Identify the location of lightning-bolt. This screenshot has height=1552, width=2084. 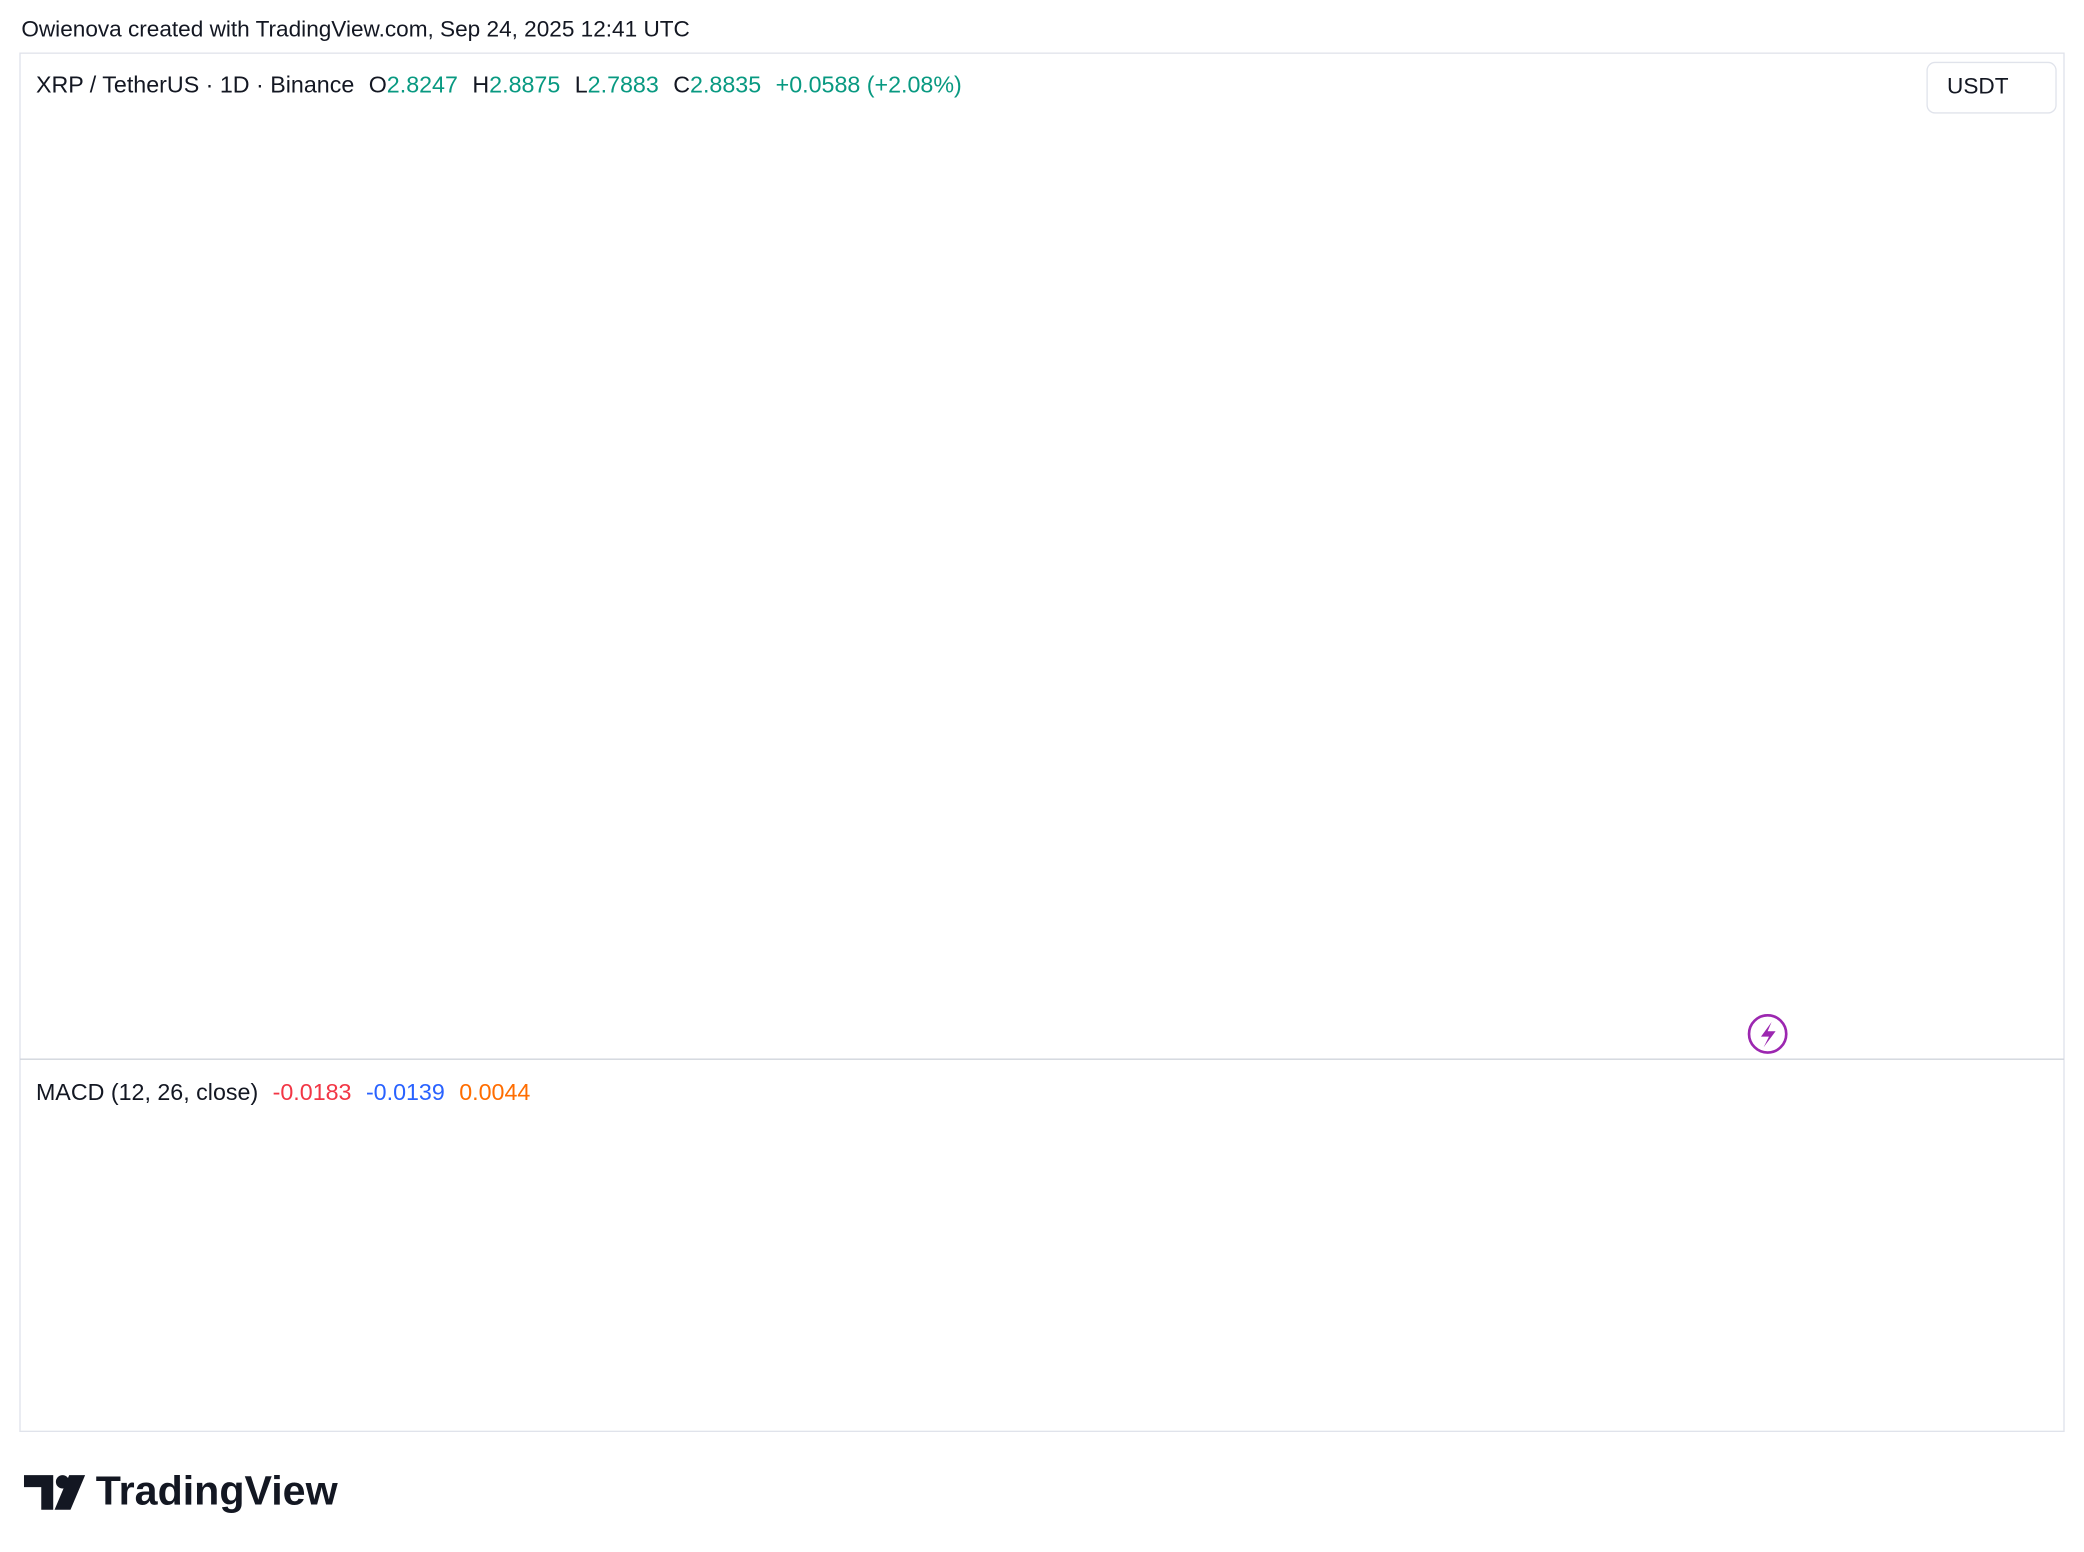
(1768, 1034).